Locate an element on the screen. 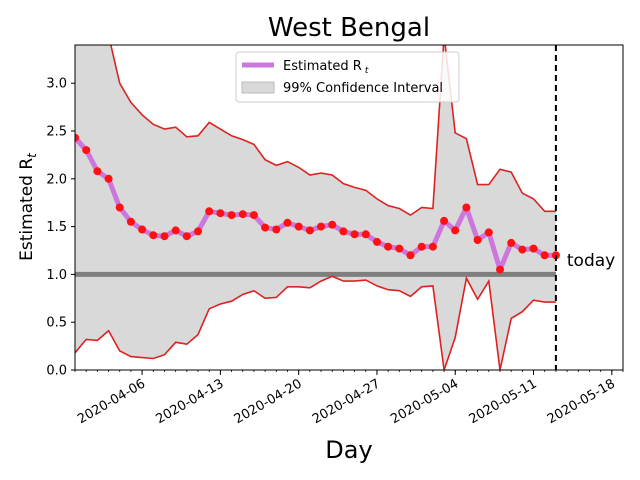 Image resolution: width=640 pixels, height=480 pixels. legend-ci-label: 99% Confidence Interval is located at coordinates (363, 88).